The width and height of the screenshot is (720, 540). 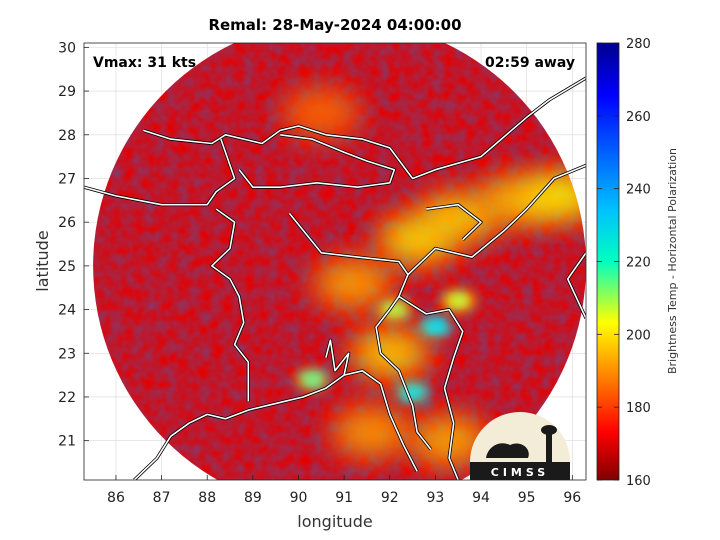 I want to click on vmax-label: Vmax: 31 kts, so click(x=144, y=63).